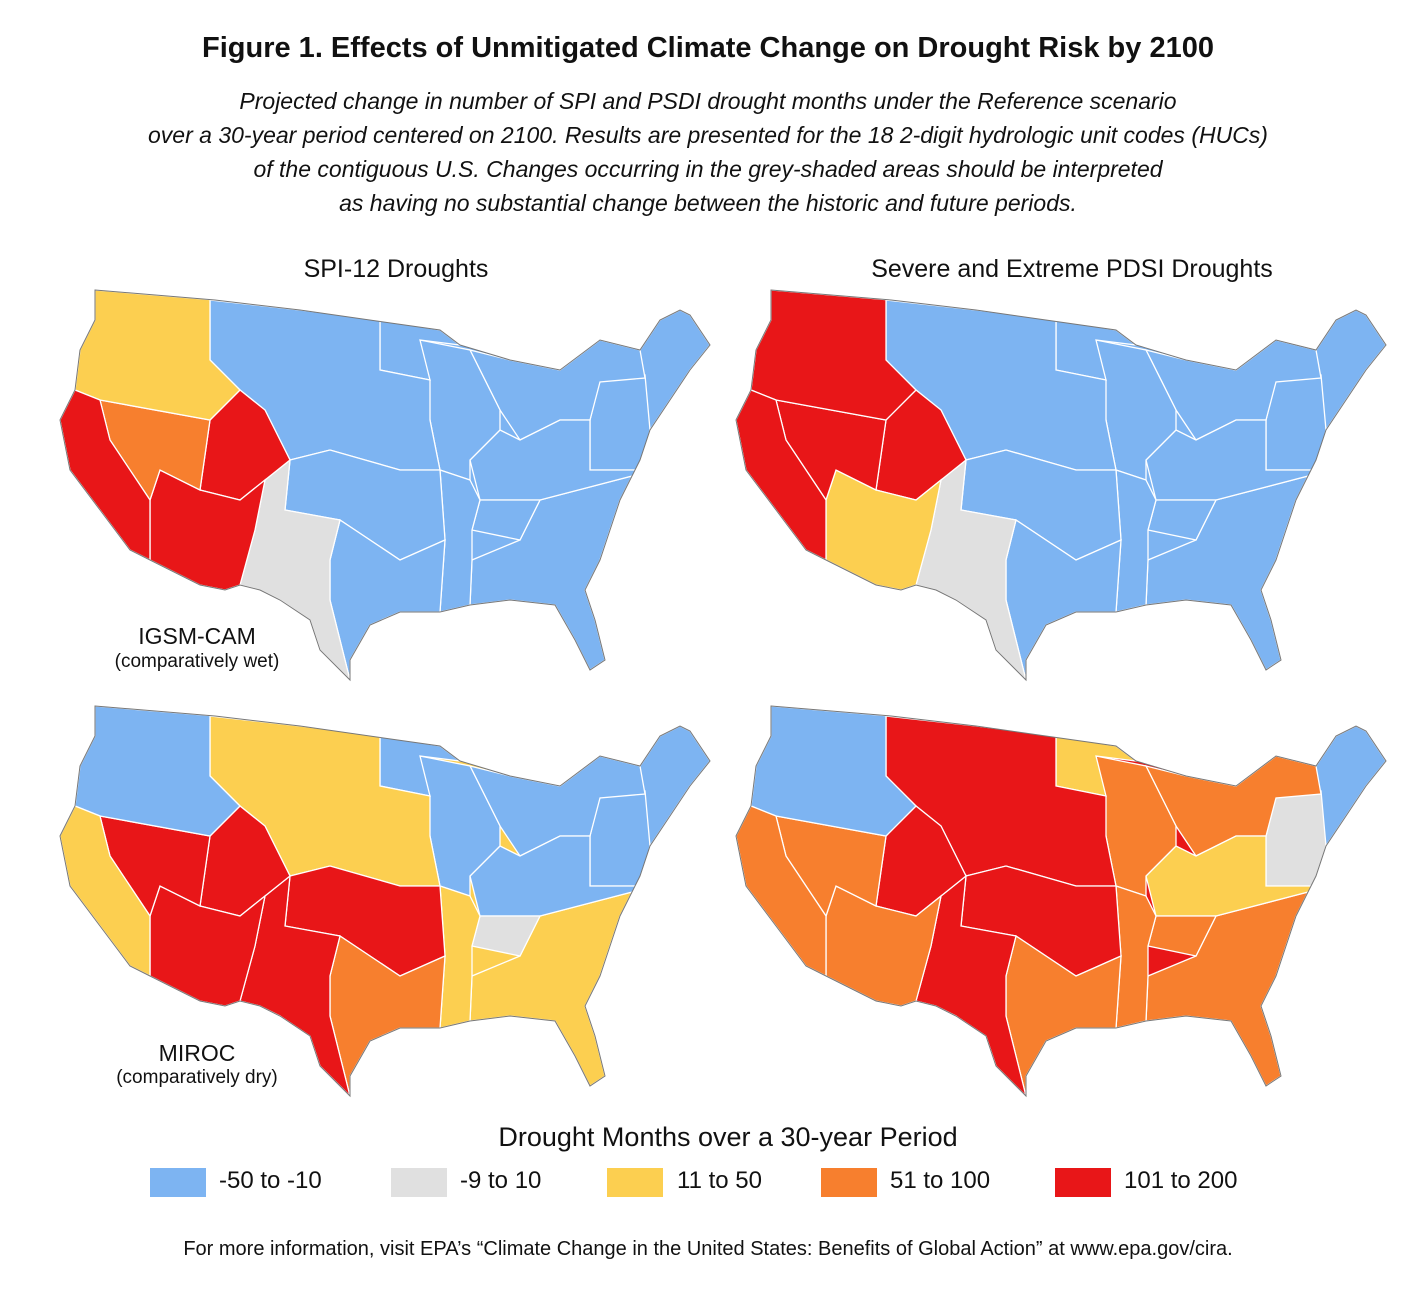 The image size is (1416, 1300). What do you see at coordinates (197, 661) in the screenshot?
I see `row-note-igsm: (comparatively wet)` at bounding box center [197, 661].